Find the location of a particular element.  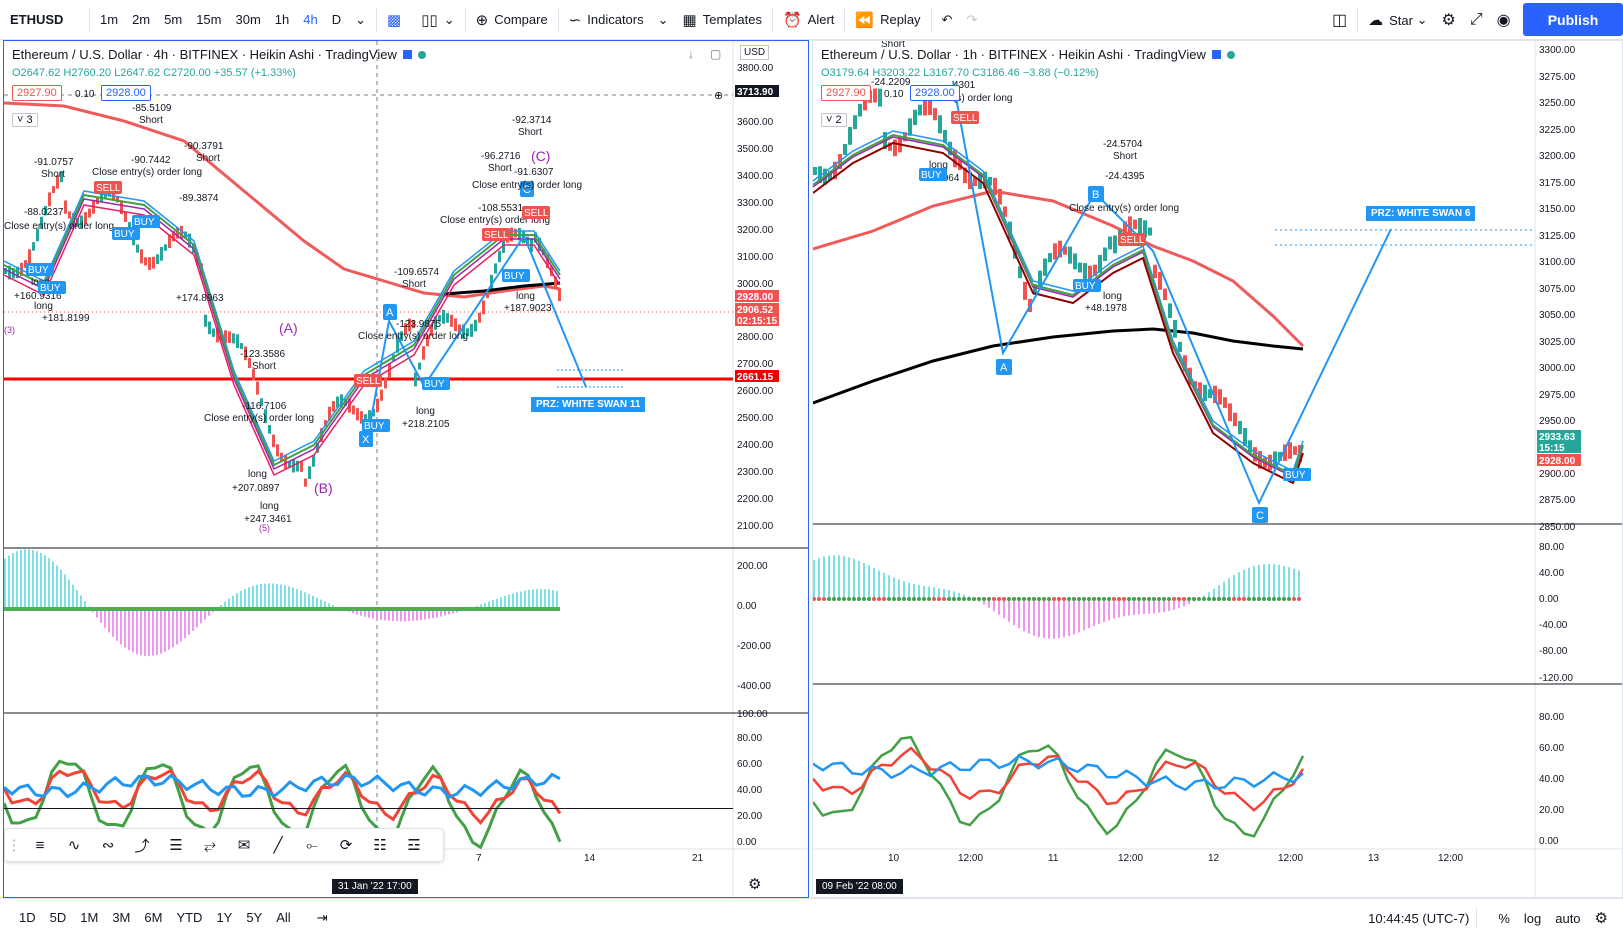

strategy-annotation: Short is located at coordinates (1125, 156).